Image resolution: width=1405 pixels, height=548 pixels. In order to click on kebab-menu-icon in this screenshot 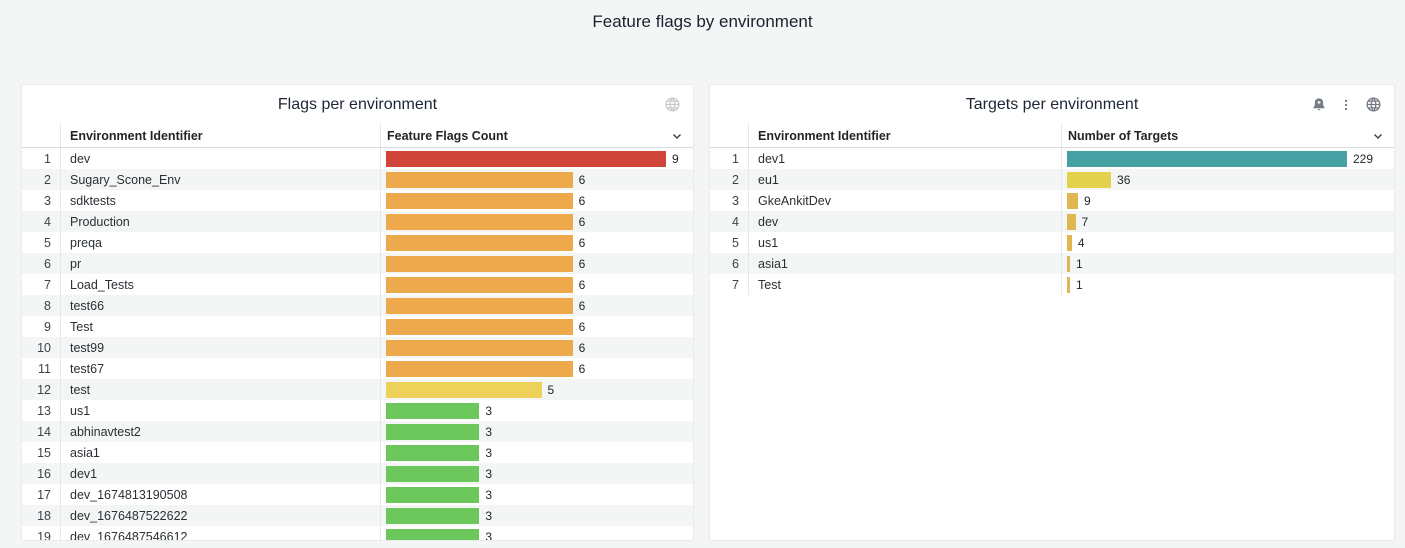, I will do `click(1346, 105)`.